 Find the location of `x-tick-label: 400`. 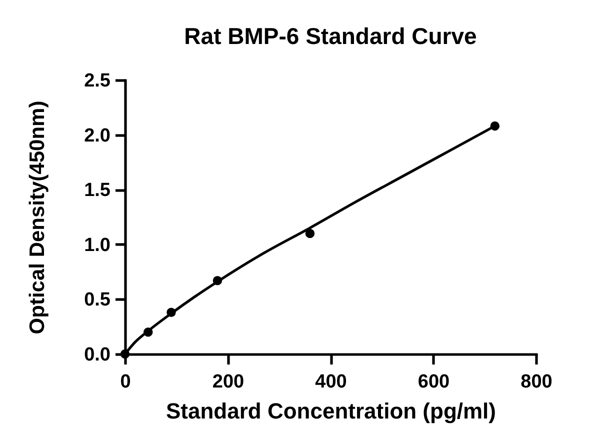

x-tick-label: 400 is located at coordinates (331, 382).